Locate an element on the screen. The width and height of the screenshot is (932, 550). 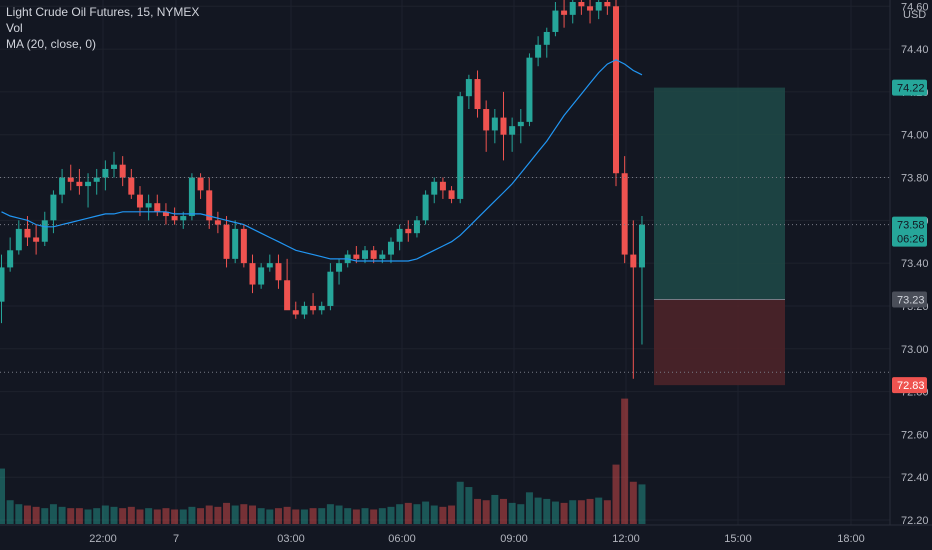
legend-title: Light Crude Oil Futures, 15, NYMEX is located at coordinates (103, 12).